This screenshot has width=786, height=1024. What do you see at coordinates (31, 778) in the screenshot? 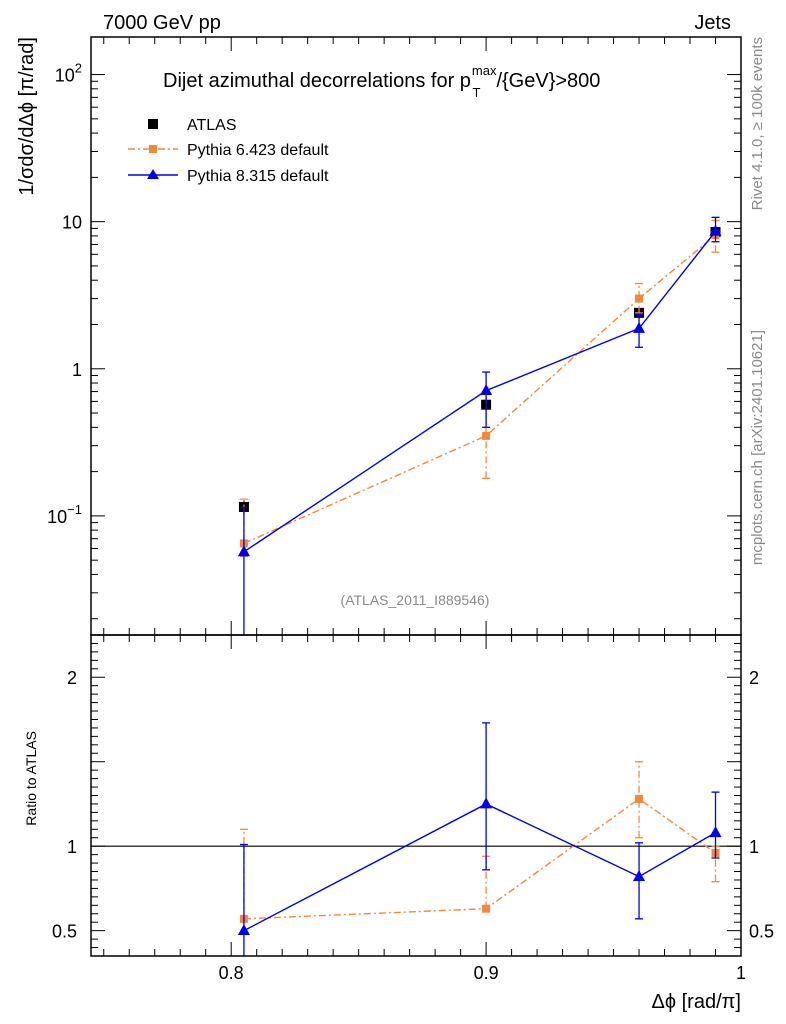
I see `ratio-axis-label: Ratio to ATLAS` at bounding box center [31, 778].